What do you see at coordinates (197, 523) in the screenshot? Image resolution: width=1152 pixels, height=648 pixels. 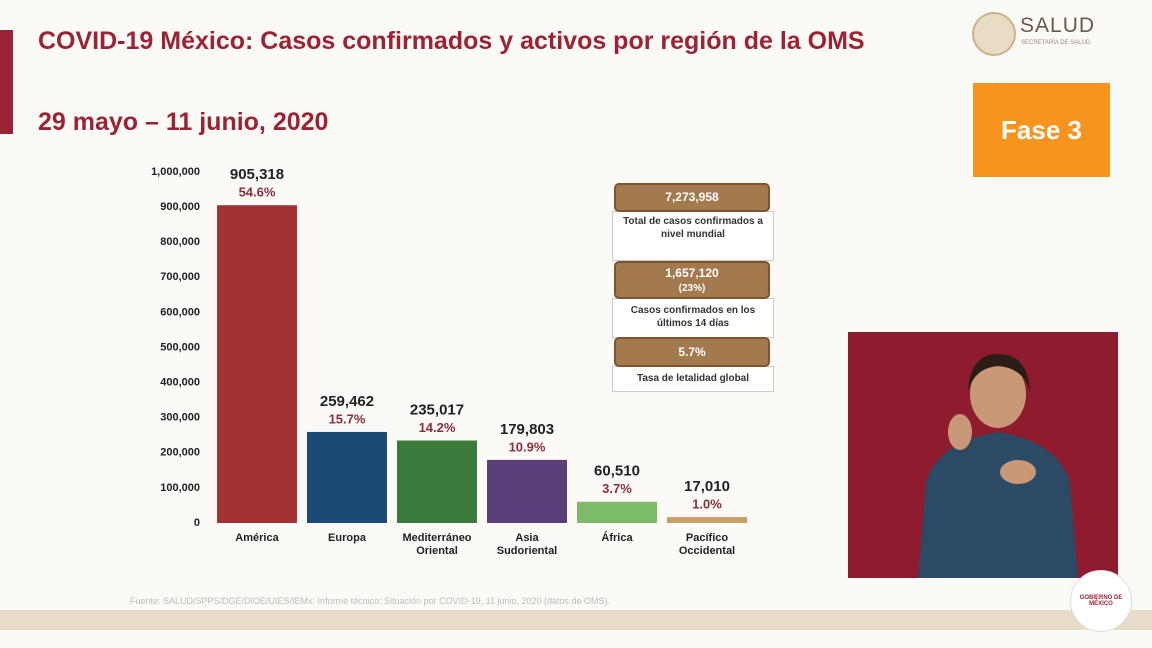 I see `y-tick-label: 0` at bounding box center [197, 523].